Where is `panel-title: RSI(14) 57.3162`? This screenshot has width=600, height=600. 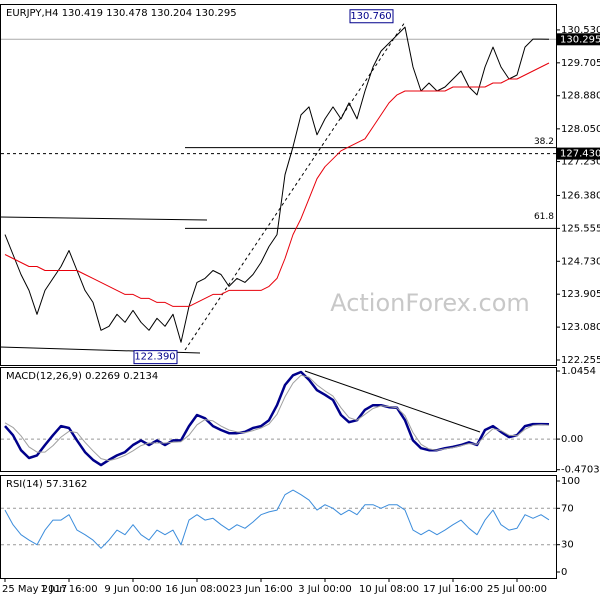 panel-title: RSI(14) 57.3162 is located at coordinates (46, 484).